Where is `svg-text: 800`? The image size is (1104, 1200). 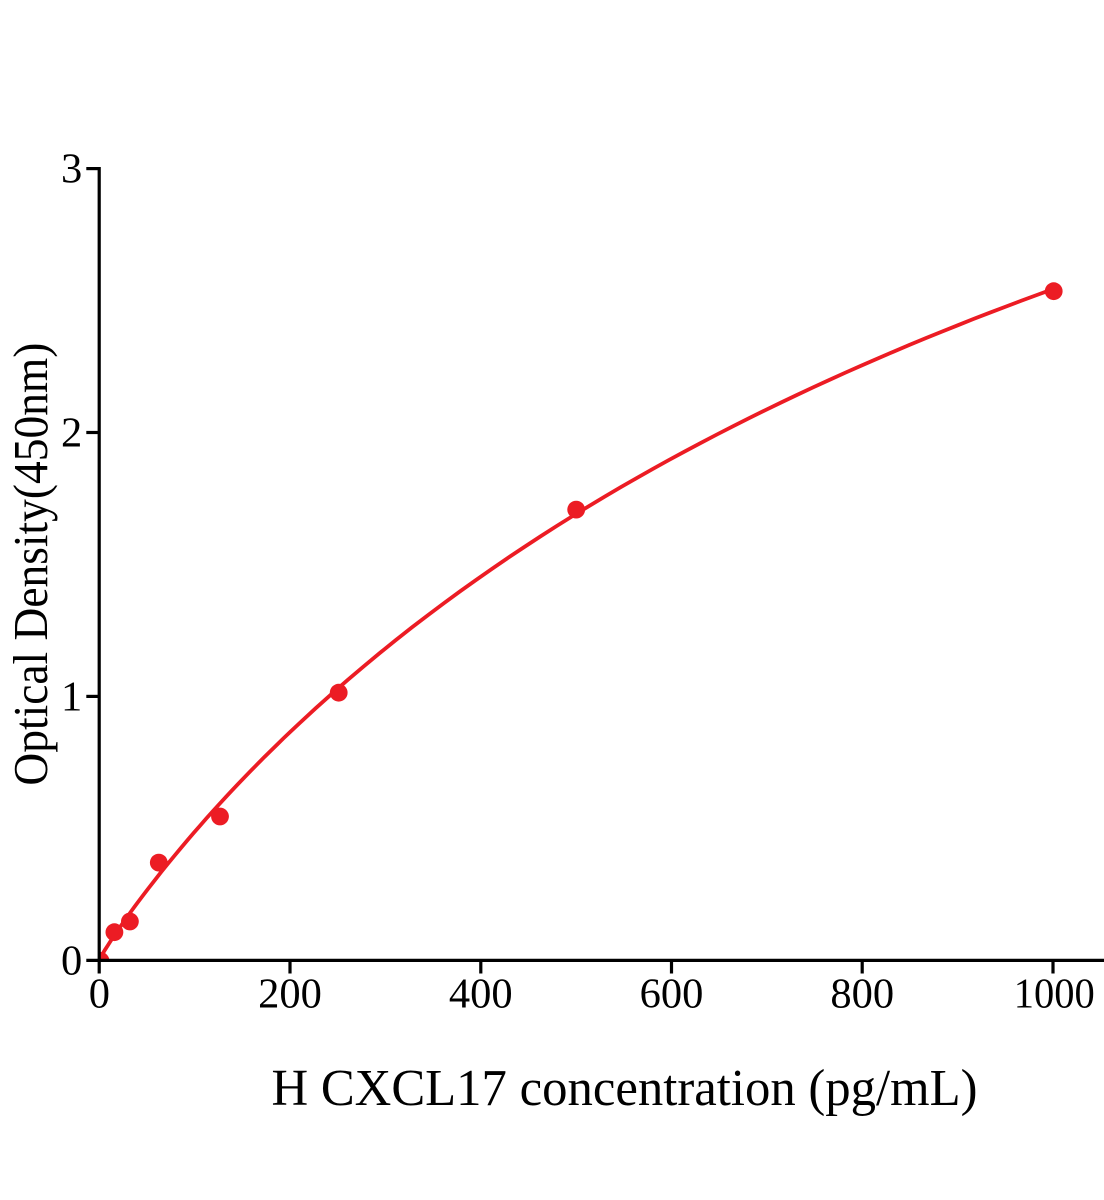 svg-text: 800 is located at coordinates (862, 994).